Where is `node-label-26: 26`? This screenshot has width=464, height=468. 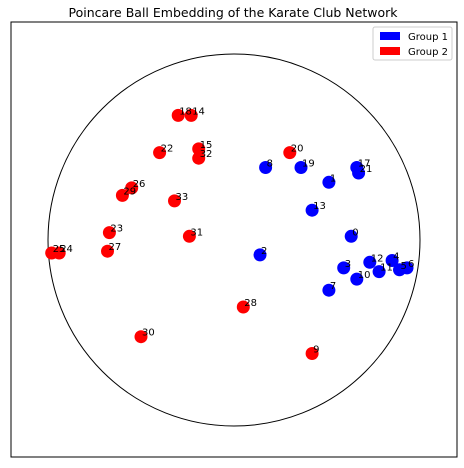
node-label-26: 26 is located at coordinates (139, 184).